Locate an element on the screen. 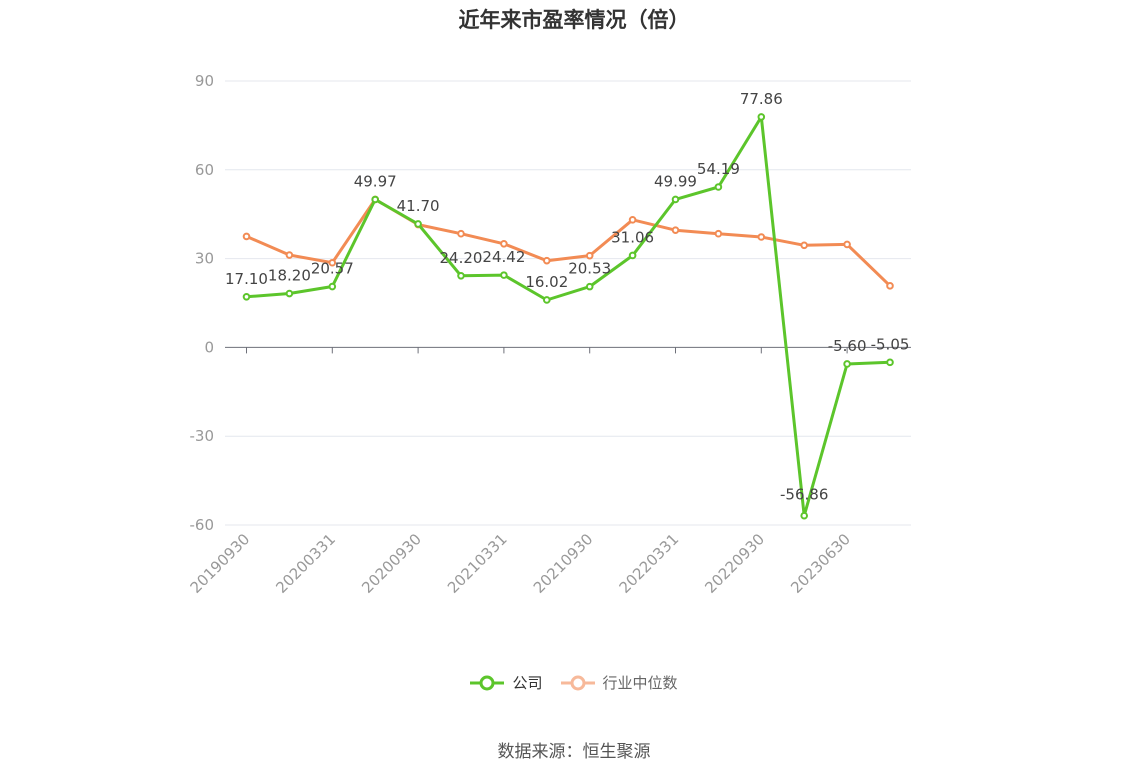 The image size is (1148, 776). source-note: 数据来源：恒生聚源 is located at coordinates (574, 752).